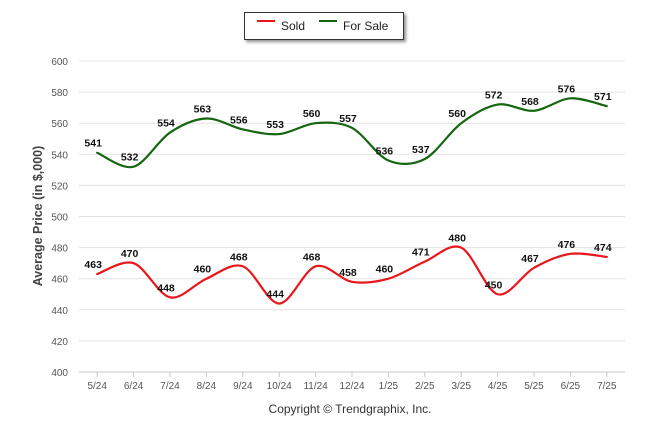 The image size is (646, 434). I want to click on series-line-sold, so click(352, 275).